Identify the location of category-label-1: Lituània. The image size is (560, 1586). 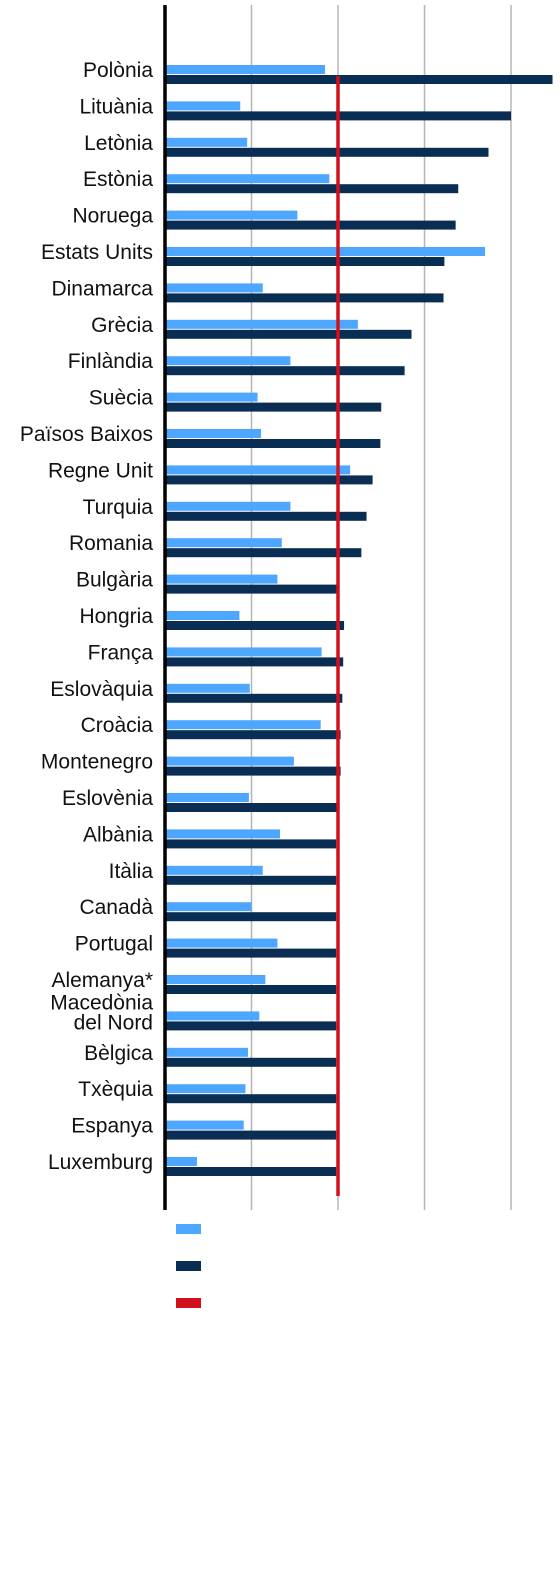
(116, 106).